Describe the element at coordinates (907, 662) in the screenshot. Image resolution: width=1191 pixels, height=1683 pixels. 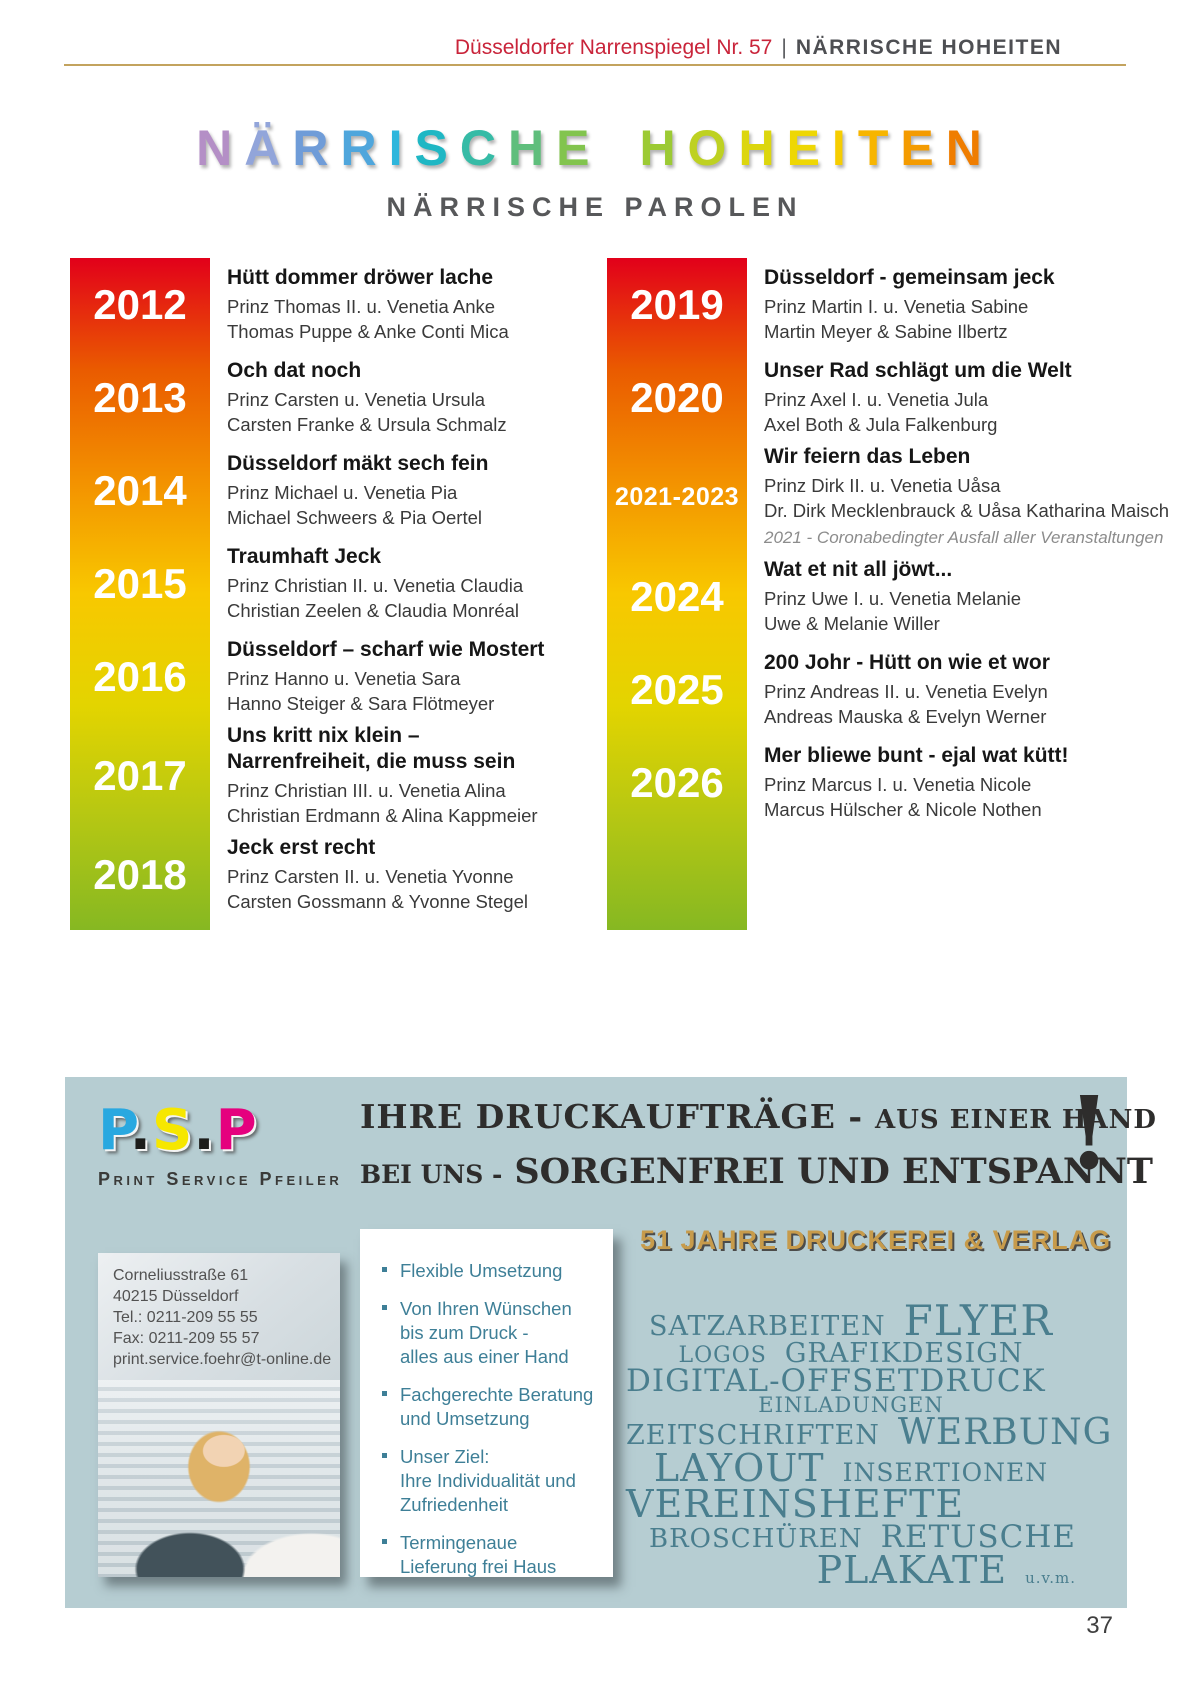
I see `parole-motto: 200 Johr - Hütt on wie et wor` at that location.